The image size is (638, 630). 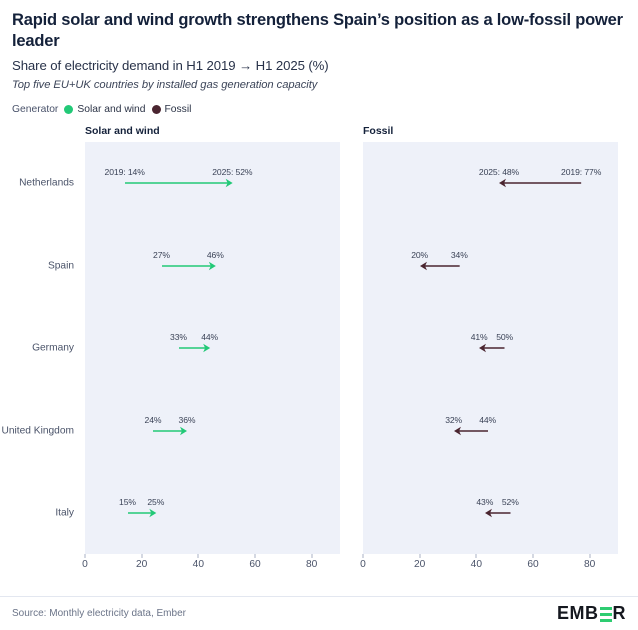 What do you see at coordinates (505, 337) in the screenshot?
I see `value-label-germany-start: 50%` at bounding box center [505, 337].